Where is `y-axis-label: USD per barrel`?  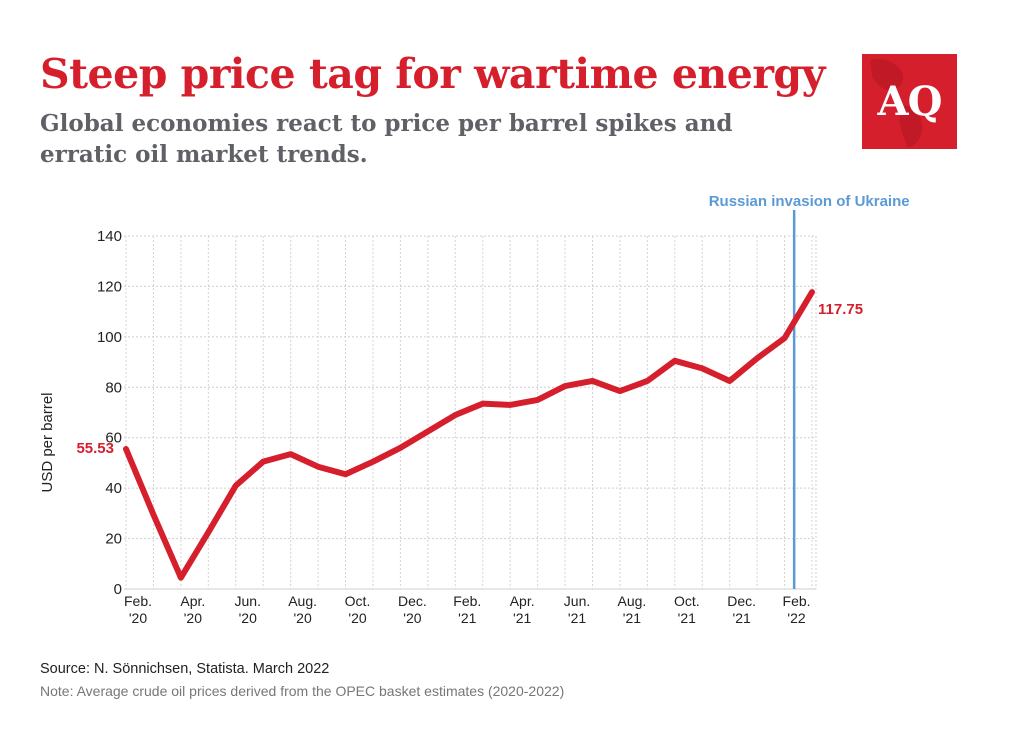 y-axis-label: USD per barrel is located at coordinates (47, 442).